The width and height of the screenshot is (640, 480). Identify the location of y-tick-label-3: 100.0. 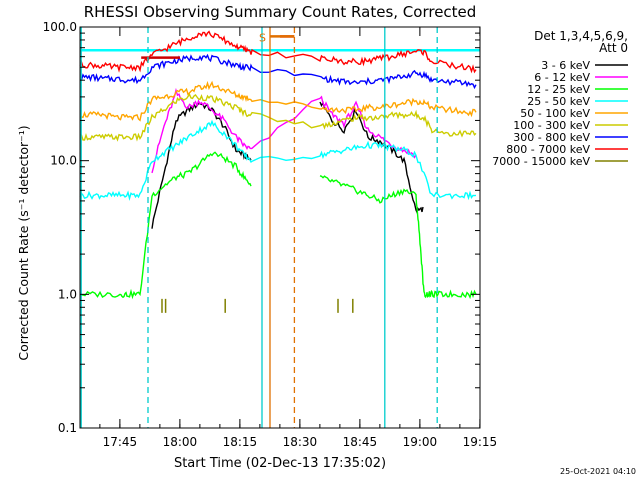
(60, 27).